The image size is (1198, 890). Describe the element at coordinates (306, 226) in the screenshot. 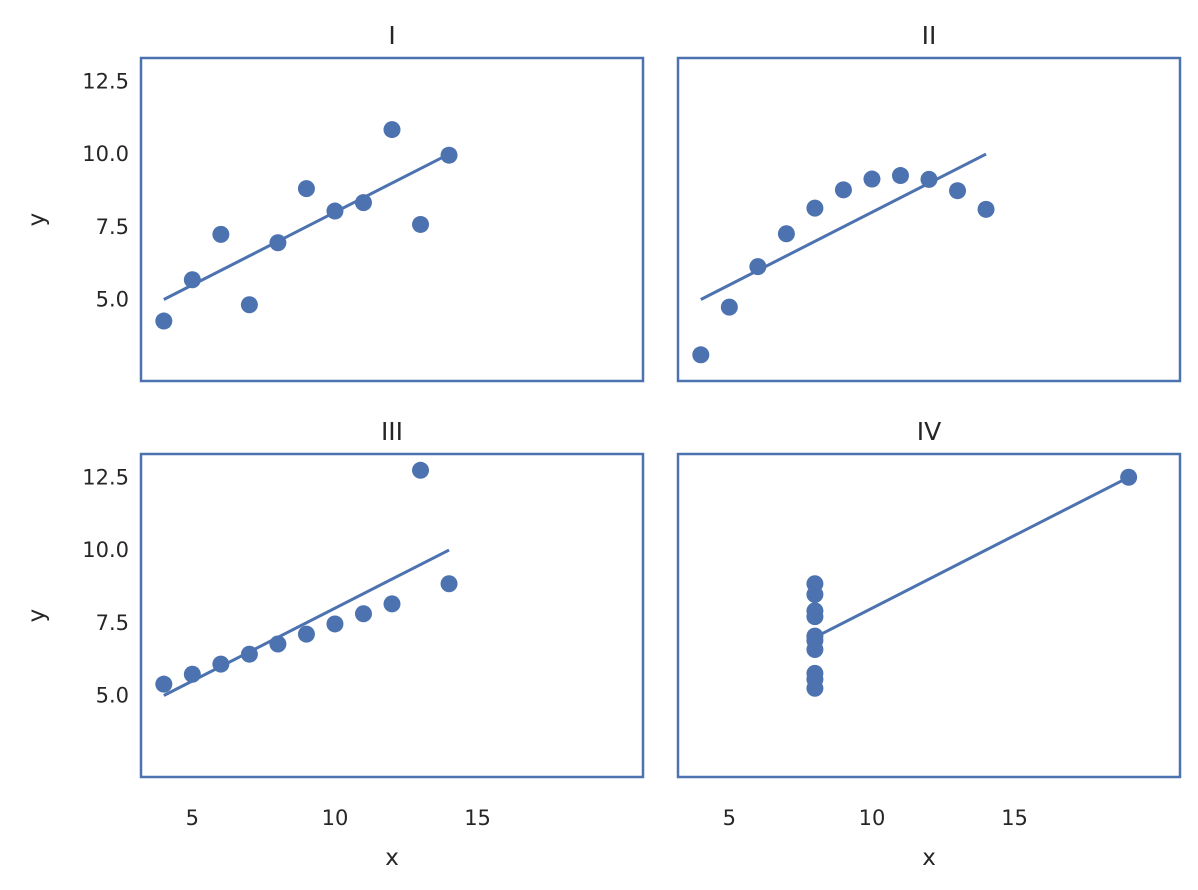

I see `fit-line-i` at that location.